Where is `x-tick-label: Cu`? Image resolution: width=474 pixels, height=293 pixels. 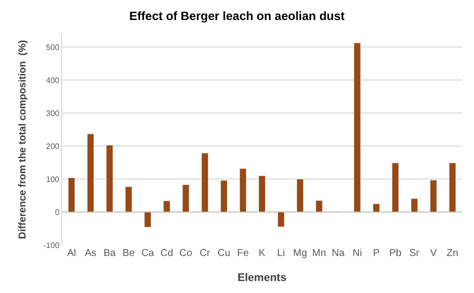
x-tick-label: Cu is located at coordinates (224, 253).